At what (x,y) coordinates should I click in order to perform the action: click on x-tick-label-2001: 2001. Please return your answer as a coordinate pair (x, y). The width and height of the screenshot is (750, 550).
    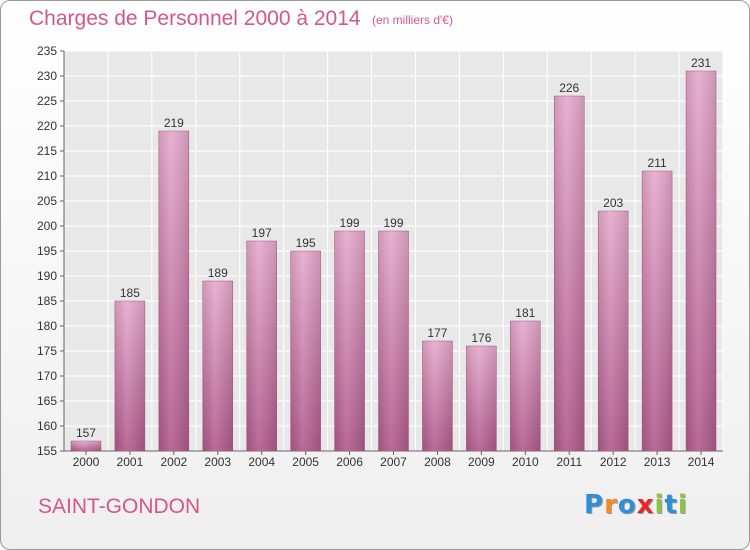
    Looking at the image, I should click on (130, 462).